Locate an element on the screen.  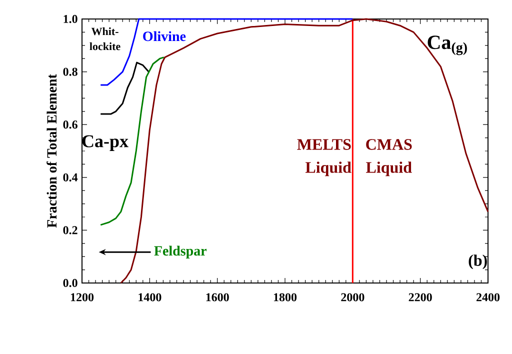
x-tick-label: 2400 is located at coordinates (488, 297).